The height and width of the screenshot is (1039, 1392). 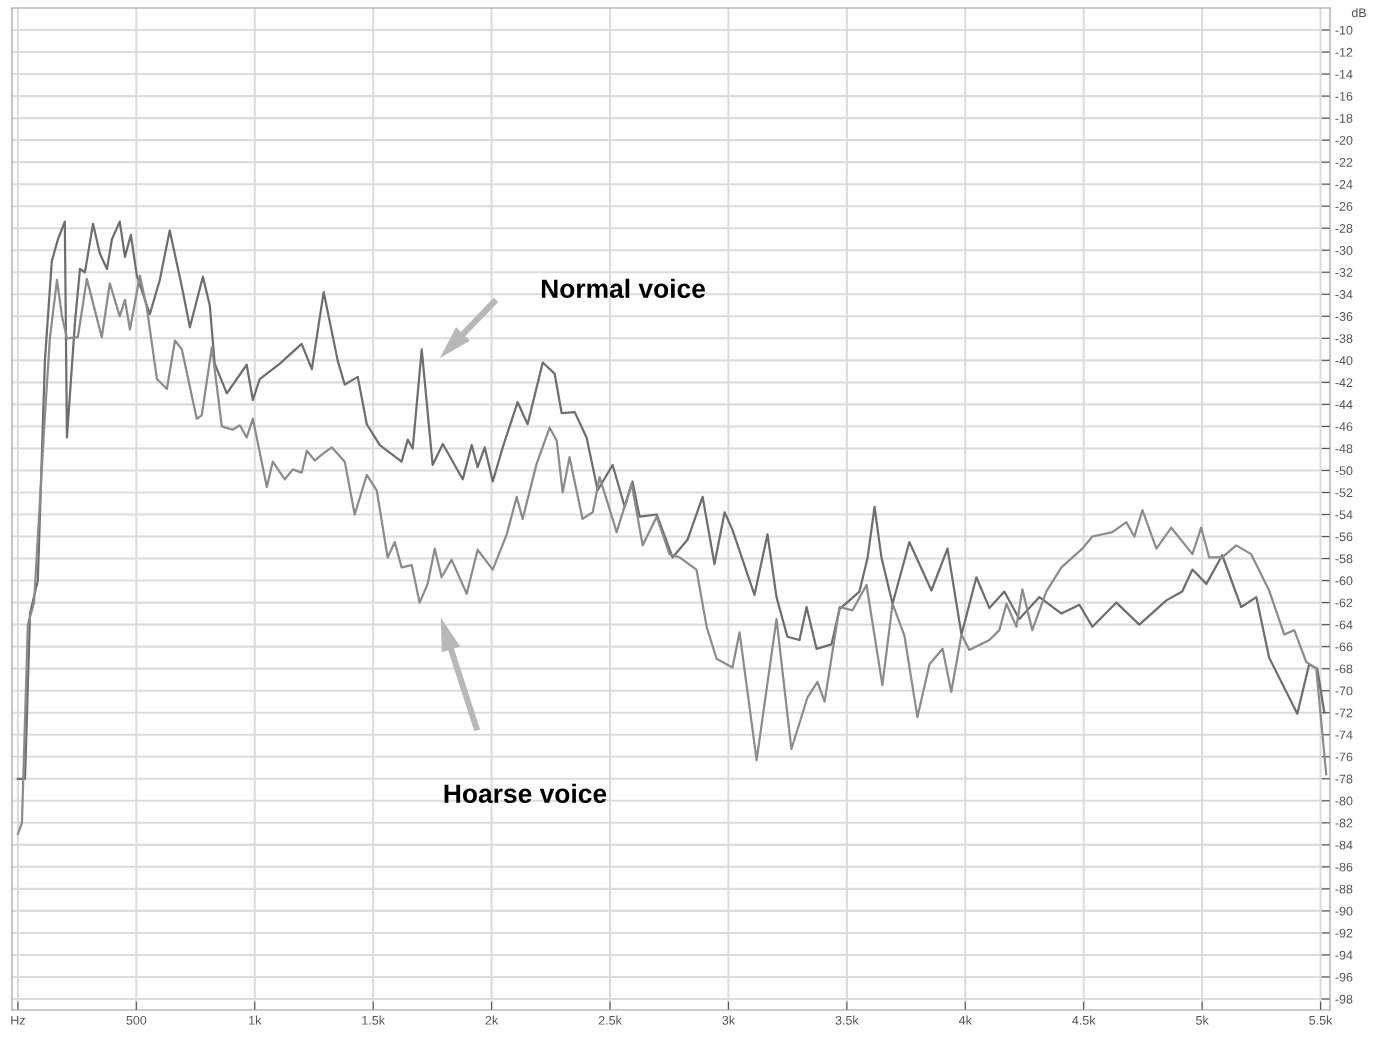 What do you see at coordinates (255, 1020) in the screenshot?
I see `x-tick-label: 1k` at bounding box center [255, 1020].